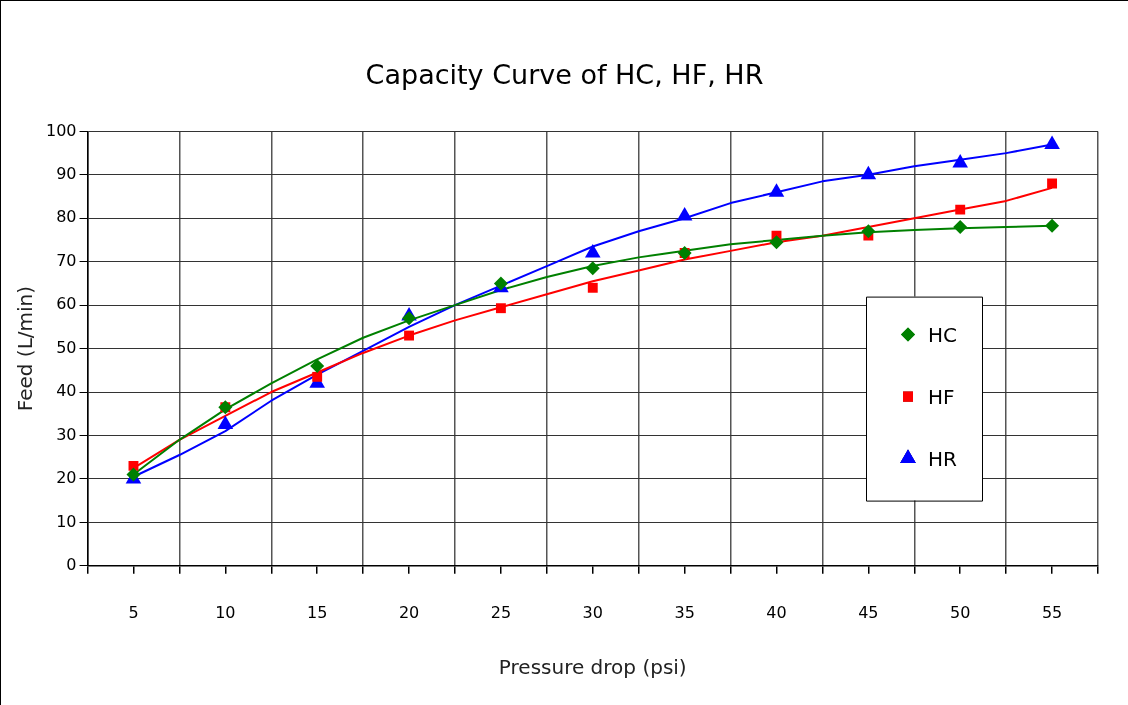 This screenshot has width=1128, height=705. I want to click on y-tick-label: 70, so click(66, 260).